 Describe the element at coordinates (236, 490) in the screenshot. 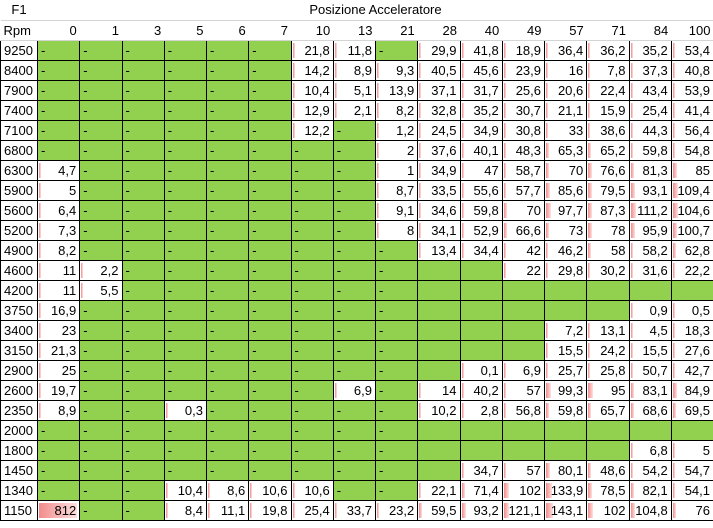

I see `cell-value: 8,6` at that location.